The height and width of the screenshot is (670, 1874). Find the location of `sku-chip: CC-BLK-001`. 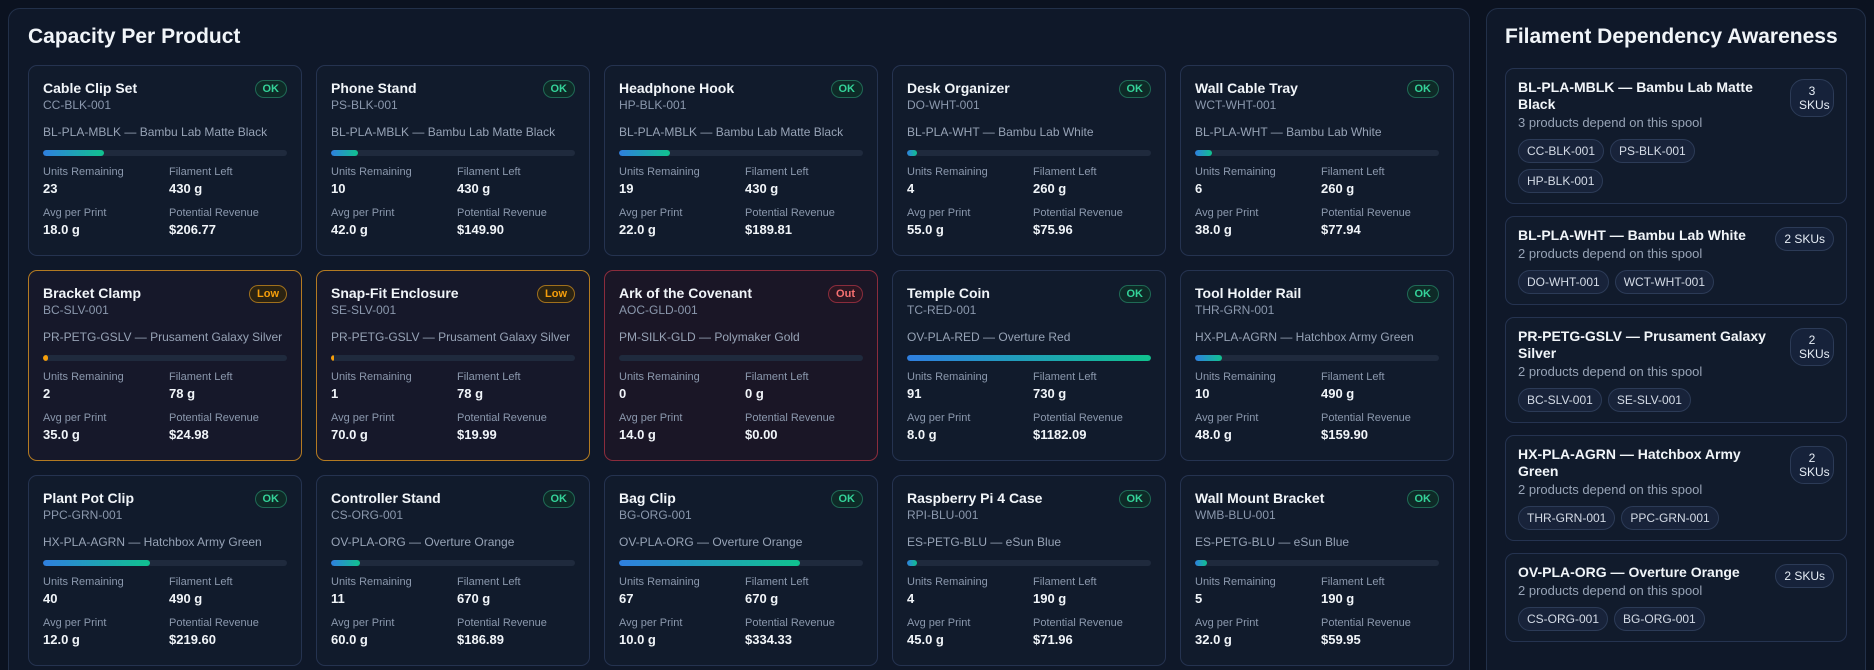

sku-chip: CC-BLK-001 is located at coordinates (1561, 151).